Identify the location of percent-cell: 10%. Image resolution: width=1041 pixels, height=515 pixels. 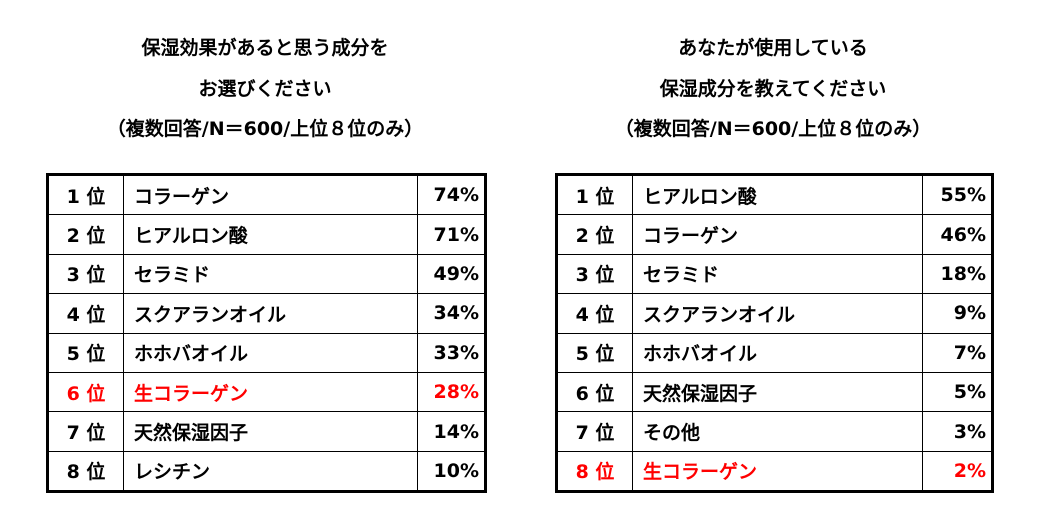
(451, 471).